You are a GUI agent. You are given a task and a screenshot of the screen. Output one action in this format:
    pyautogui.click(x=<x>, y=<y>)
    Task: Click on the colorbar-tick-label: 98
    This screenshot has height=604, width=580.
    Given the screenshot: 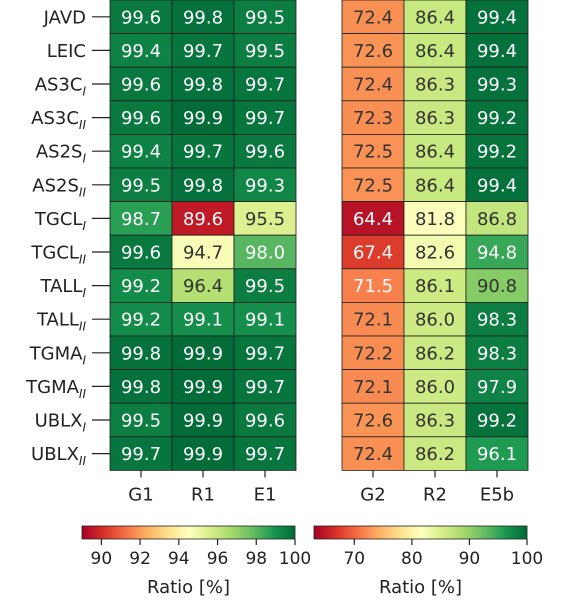 What is the action you would take?
    pyautogui.click(x=256, y=559)
    